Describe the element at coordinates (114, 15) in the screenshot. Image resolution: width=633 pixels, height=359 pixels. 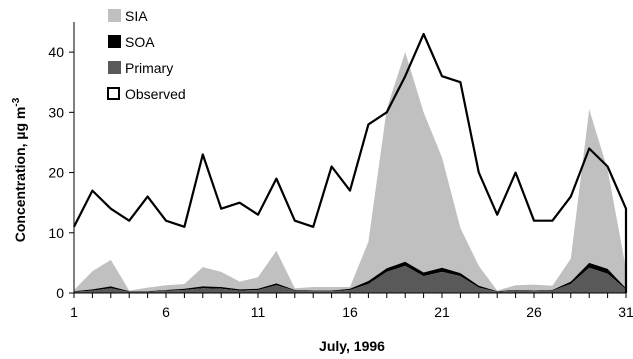
I see `legend-sia-swatch` at that location.